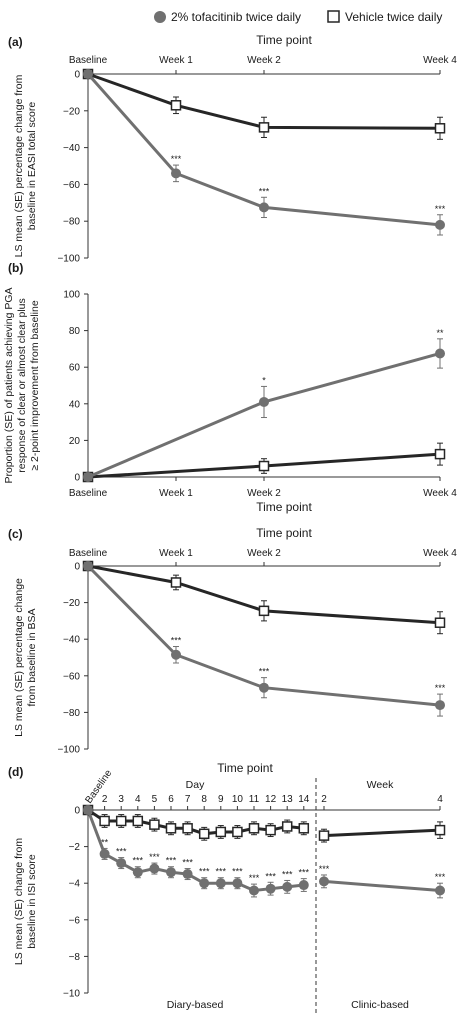  I want to click on panel-label: (b), so click(15, 268).